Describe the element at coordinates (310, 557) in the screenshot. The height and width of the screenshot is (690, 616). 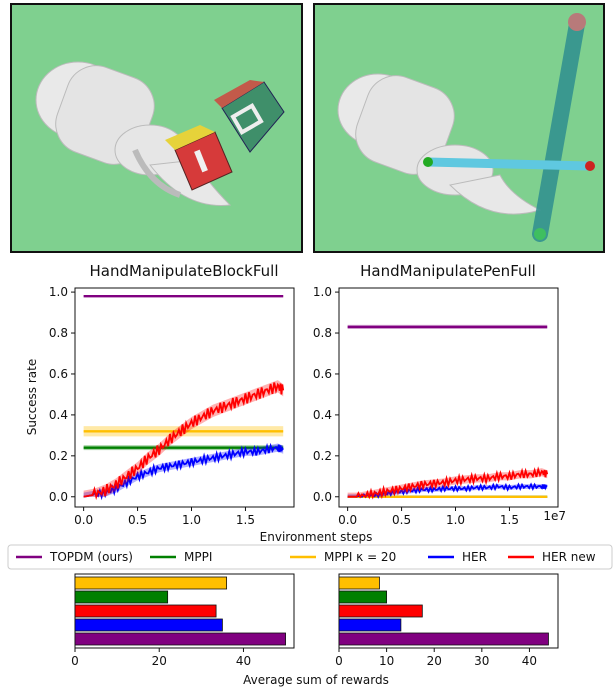
I see `legend: TOPDM (ours) MPPI MPPI κ = 20 HER HER new` at that location.